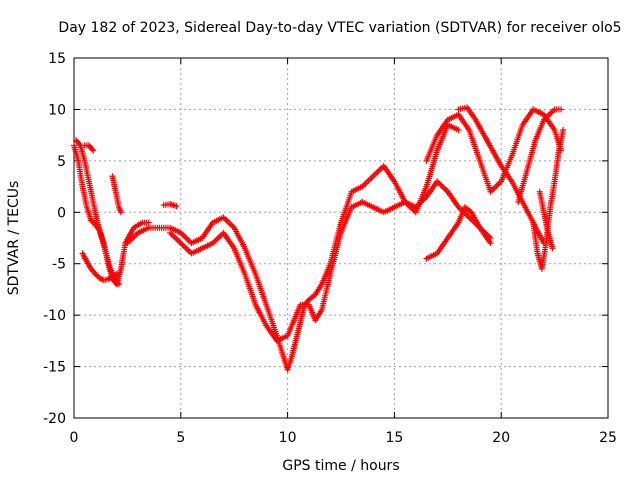 The width and height of the screenshot is (640, 480). What do you see at coordinates (170, 205) in the screenshot?
I see `series-sat-h` at bounding box center [170, 205].